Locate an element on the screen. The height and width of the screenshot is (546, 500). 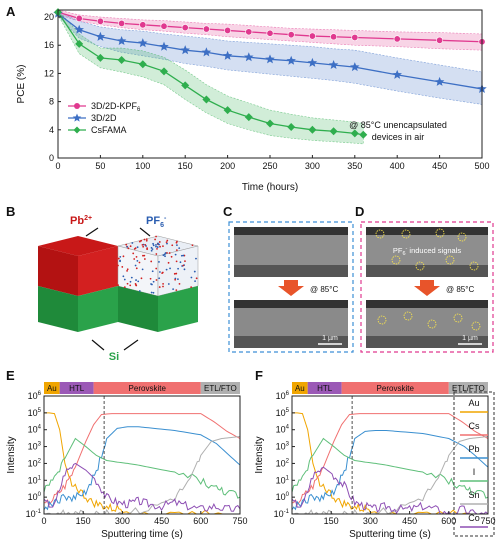
panel-label-f: F is located at coordinates (259, 375).